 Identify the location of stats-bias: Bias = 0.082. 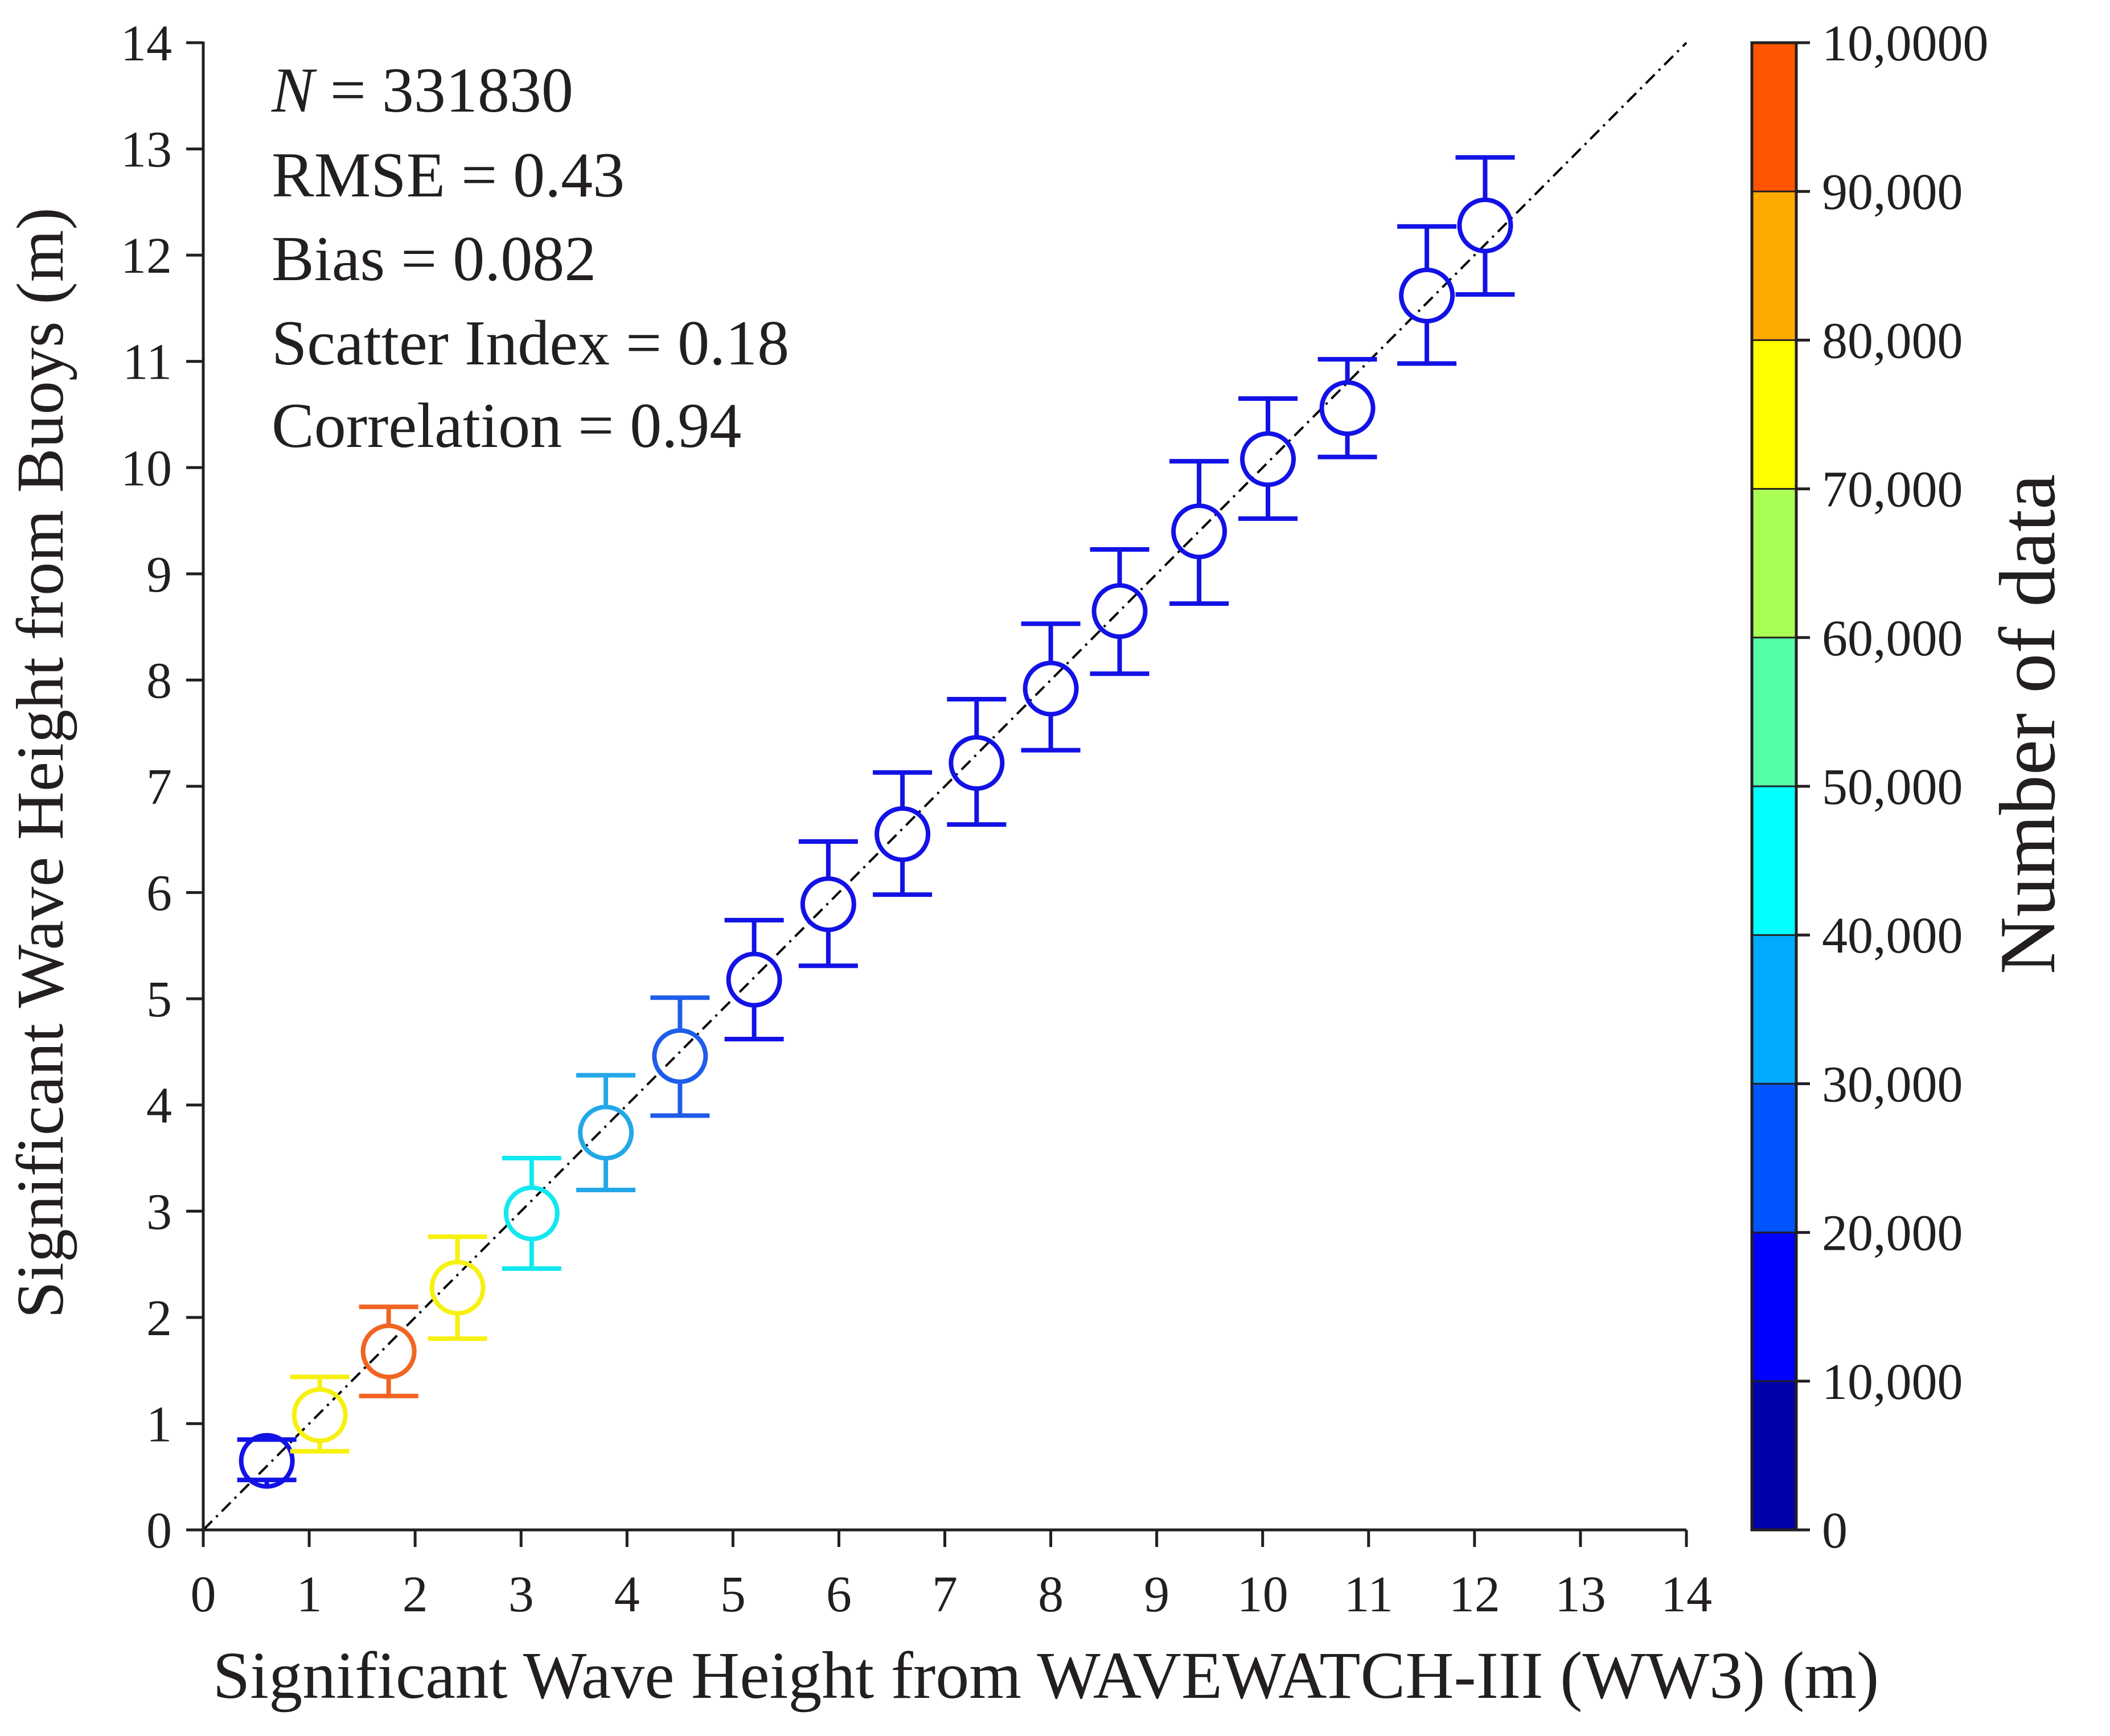
(434, 259).